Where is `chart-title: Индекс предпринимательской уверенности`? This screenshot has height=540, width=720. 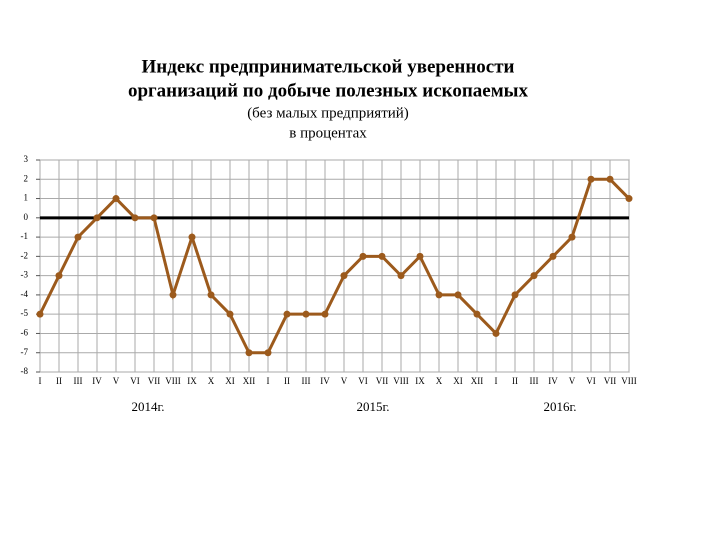 chart-title: Индекс предпринимательской уверенности is located at coordinates (327, 66).